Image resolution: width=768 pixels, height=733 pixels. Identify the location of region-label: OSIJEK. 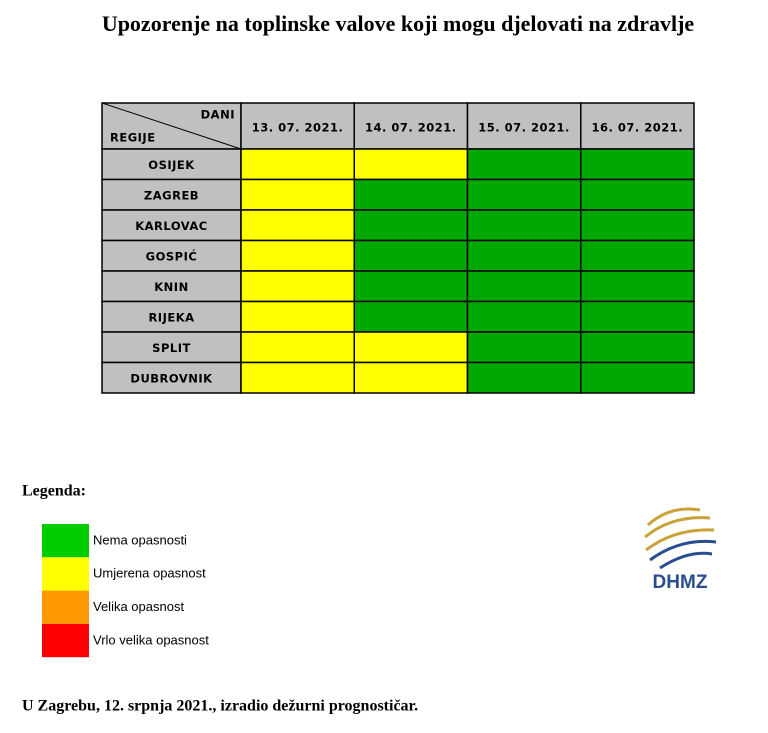
(171, 165).